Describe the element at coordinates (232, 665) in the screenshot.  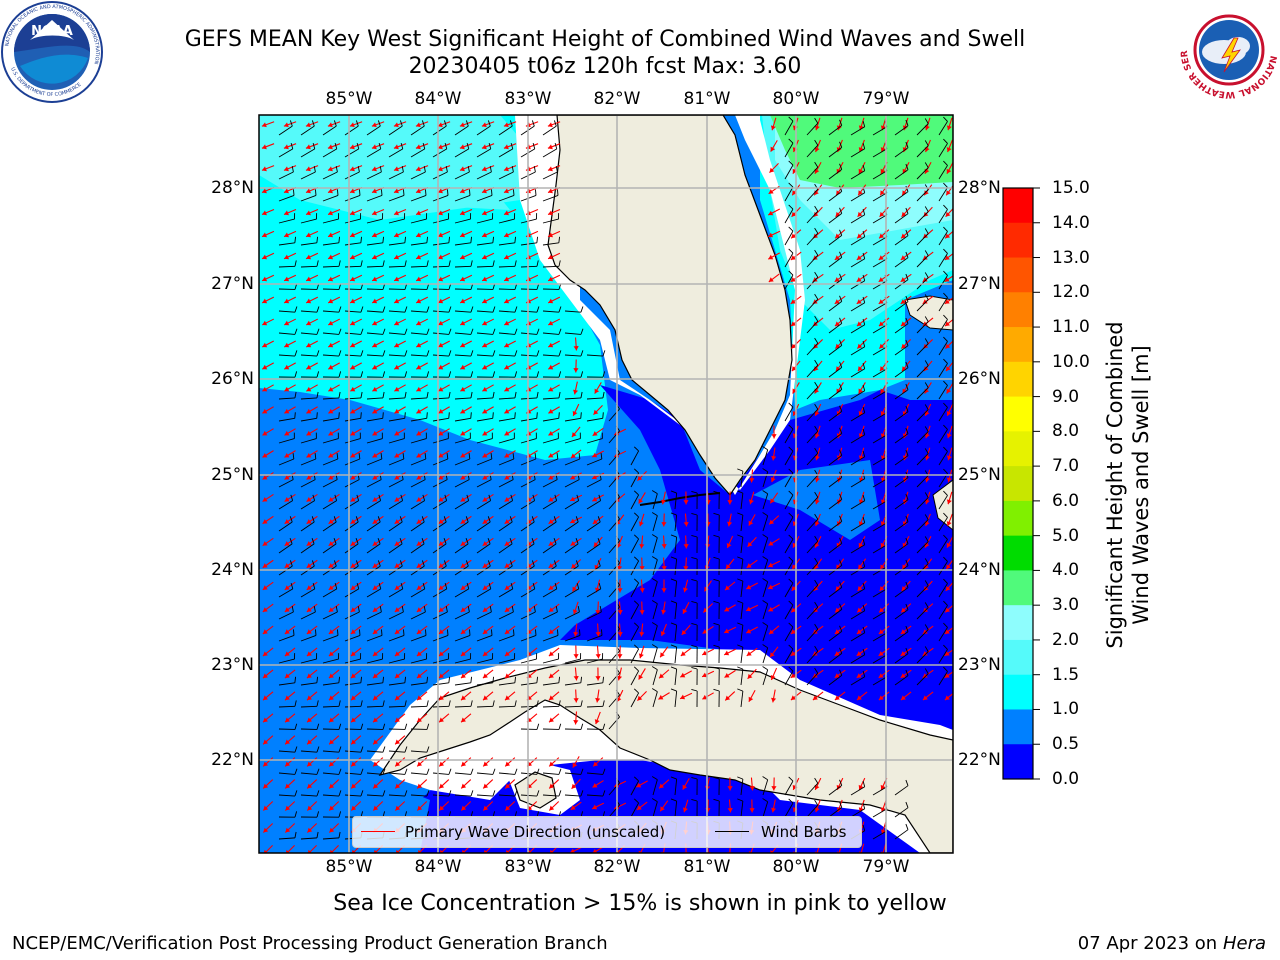
I see `lat-label-left-5: 23°N` at that location.